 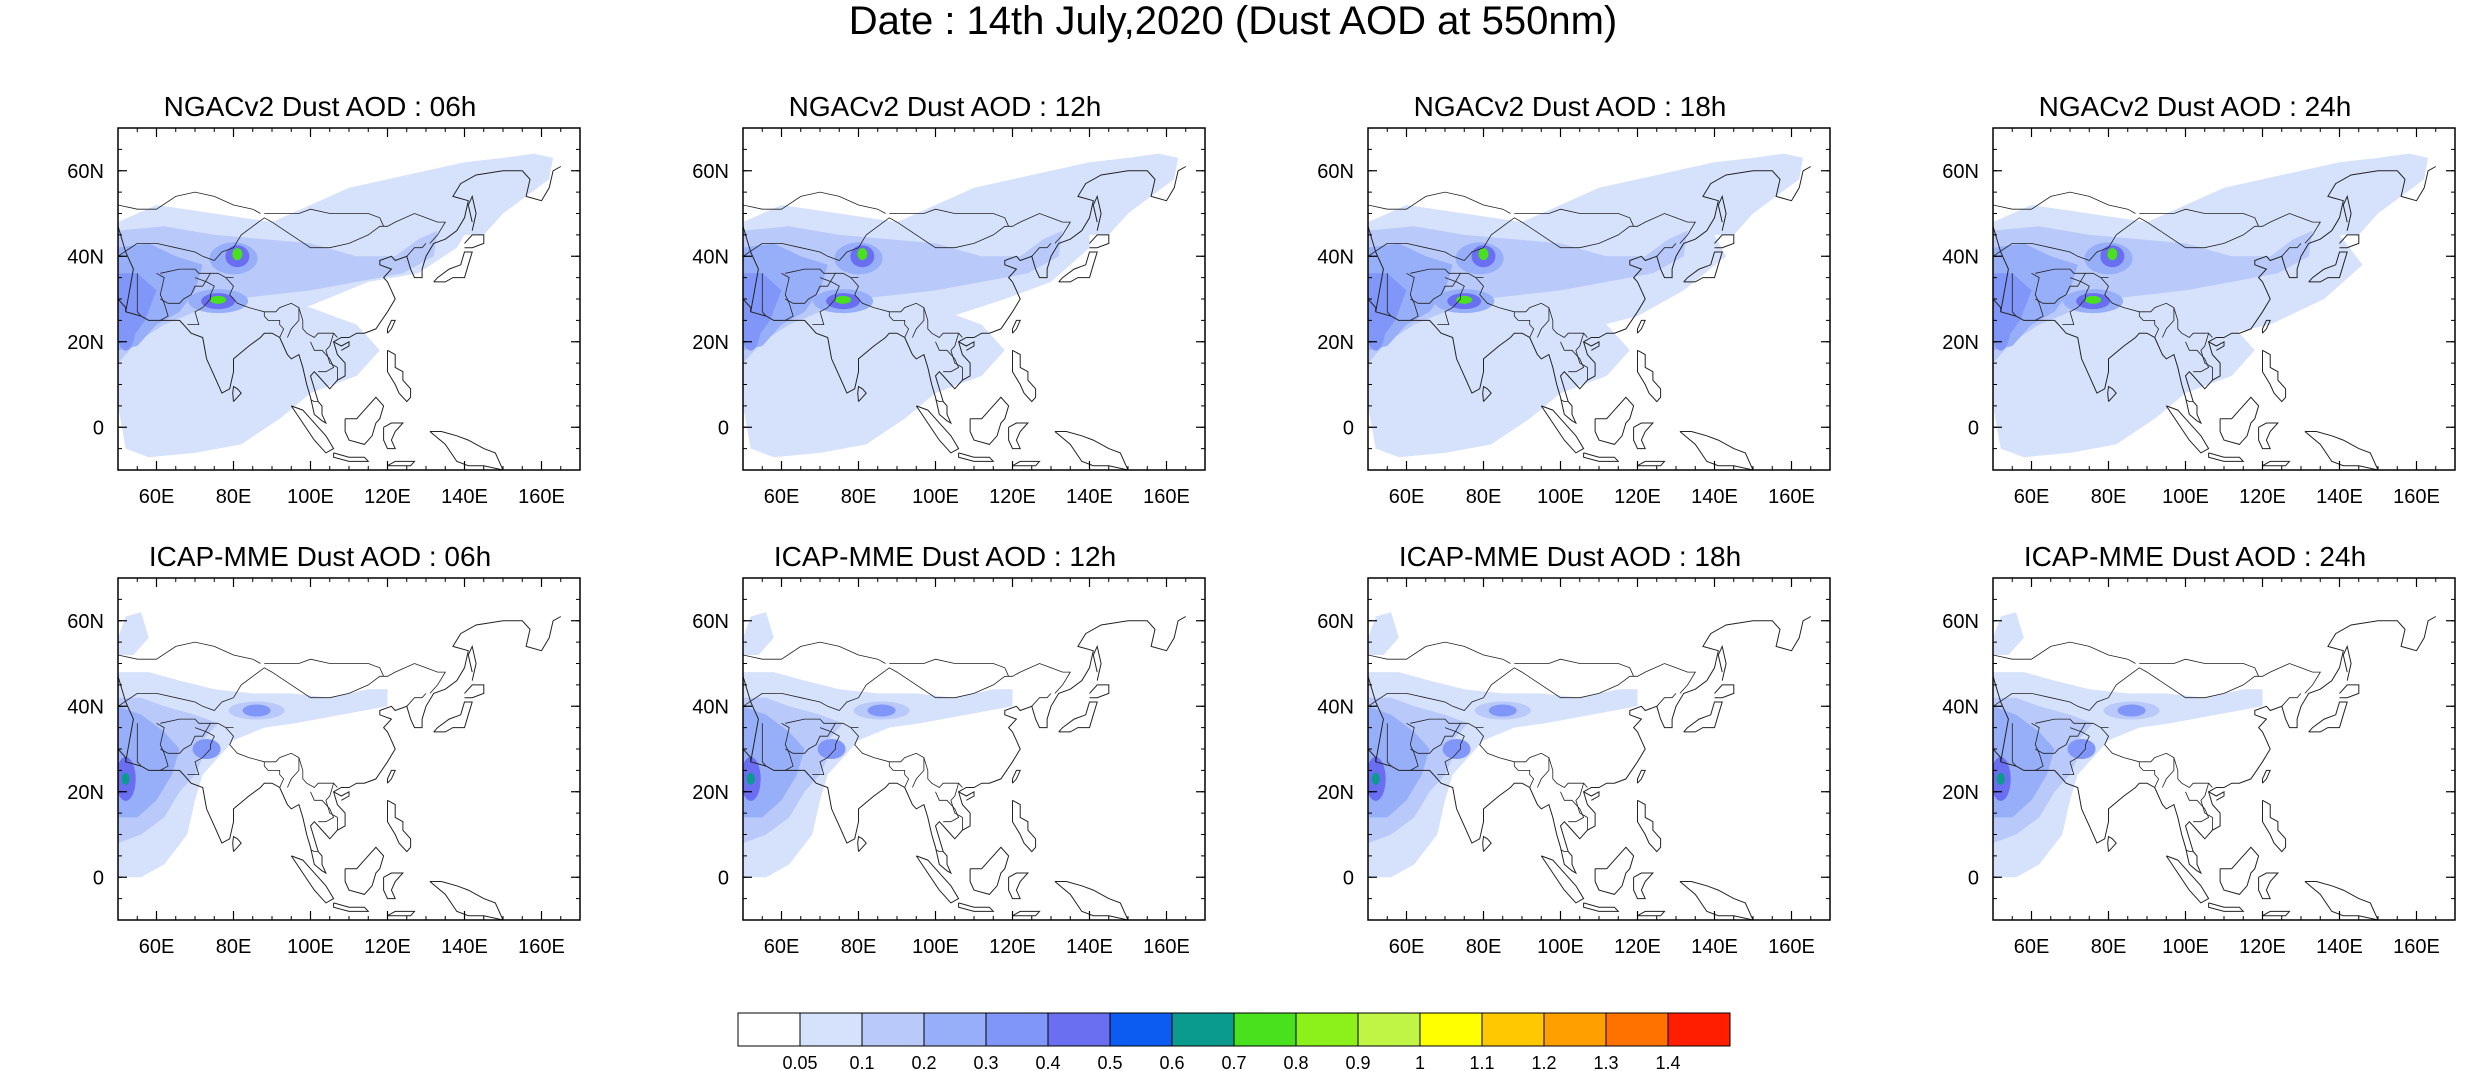 What do you see at coordinates (1570, 556) in the screenshot?
I see `panel-title: ICAP-MME Dust AOD : 18h` at bounding box center [1570, 556].